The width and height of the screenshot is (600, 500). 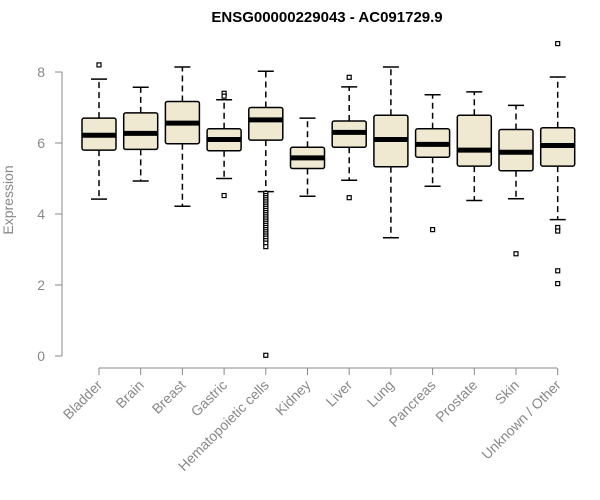 What do you see at coordinates (557, 163) in the screenshot?
I see `box-unknown-other` at bounding box center [557, 163].